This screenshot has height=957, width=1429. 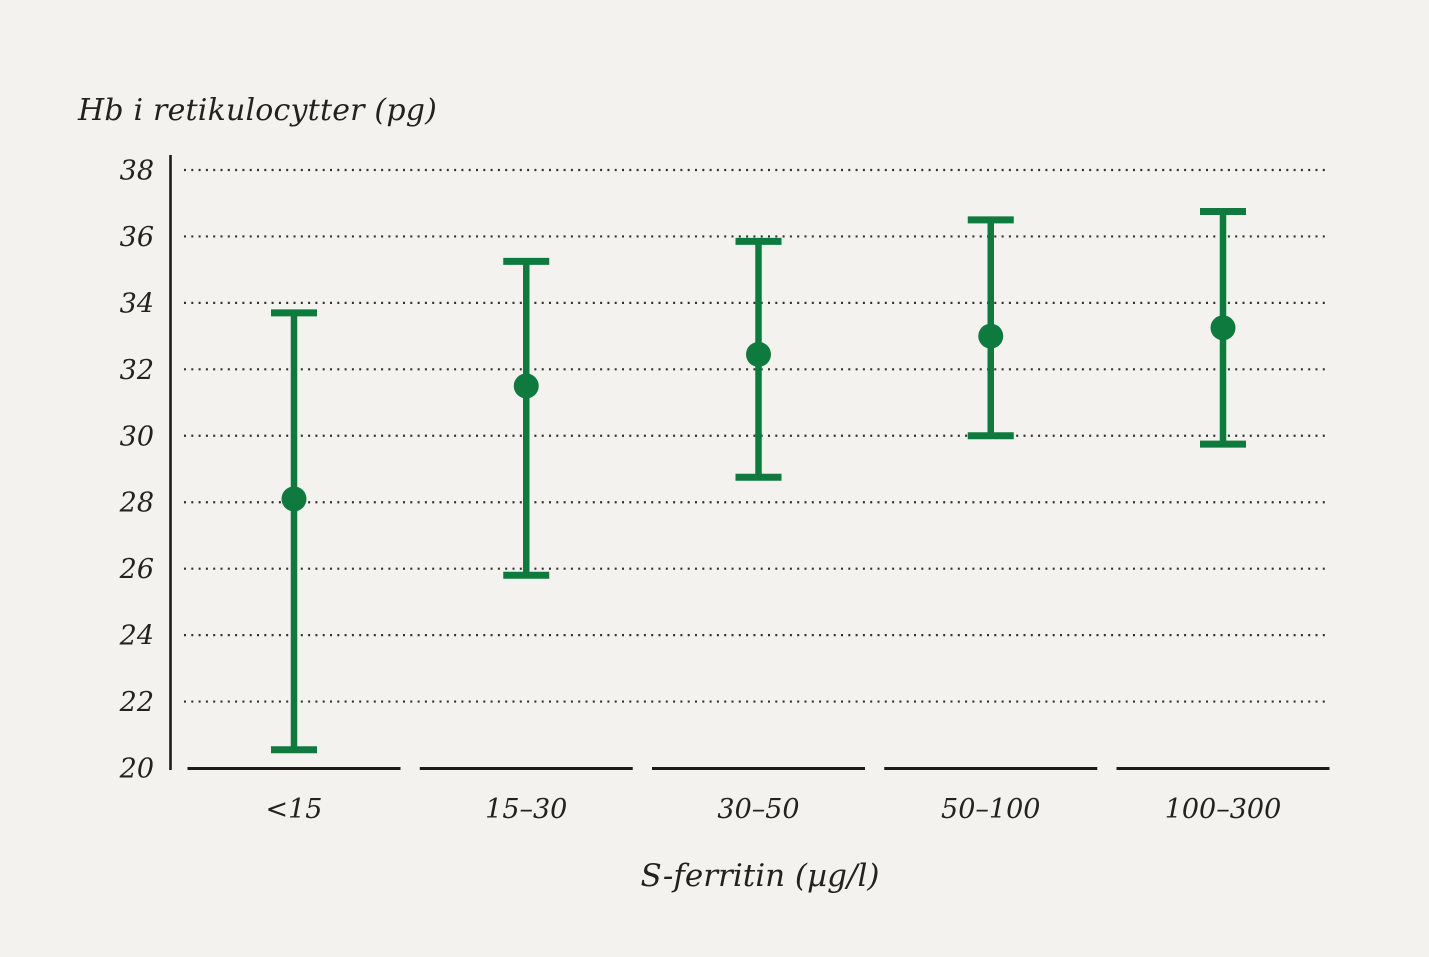 I want to click on y-tick-label: 24, so click(x=136, y=636).